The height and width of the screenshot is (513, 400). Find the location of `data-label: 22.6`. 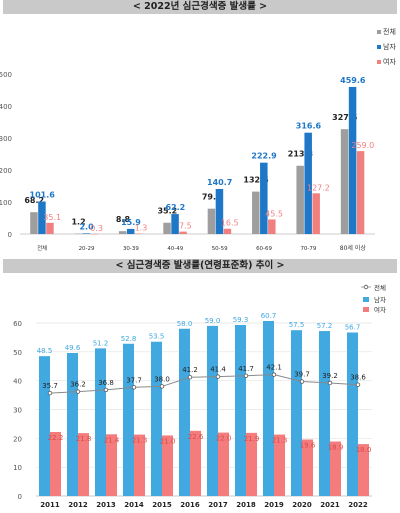

data-label: 22.6 is located at coordinates (196, 437).